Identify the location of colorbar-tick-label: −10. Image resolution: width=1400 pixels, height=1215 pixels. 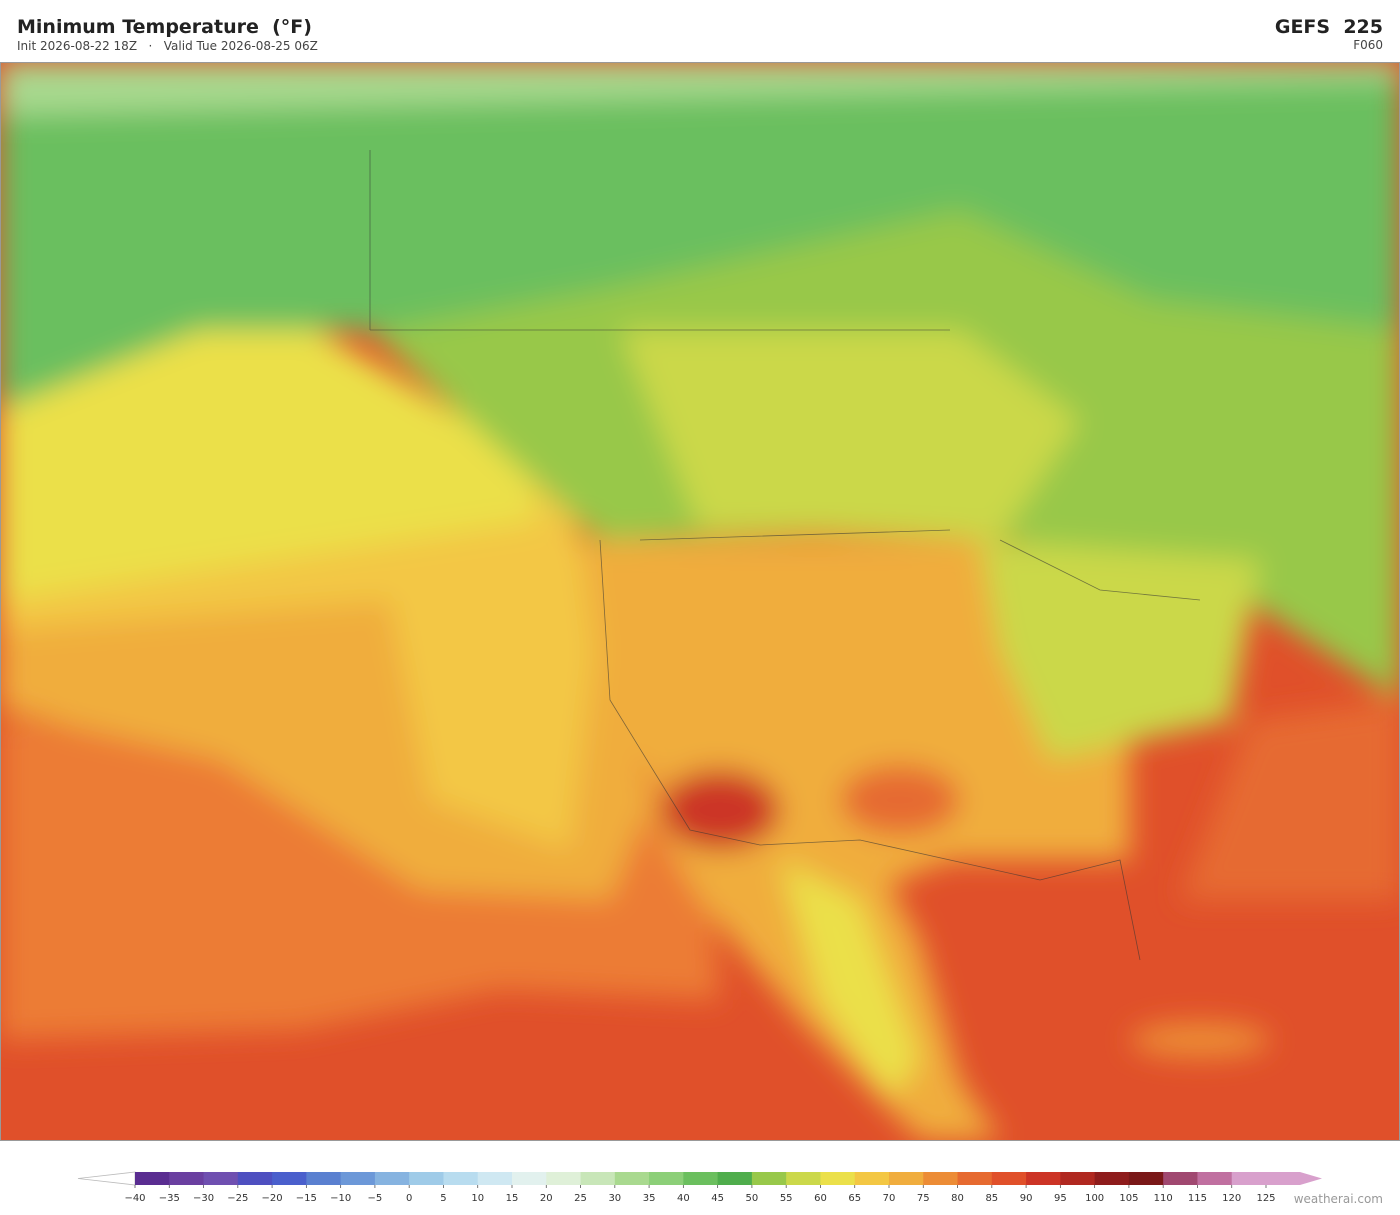
(340, 1198).